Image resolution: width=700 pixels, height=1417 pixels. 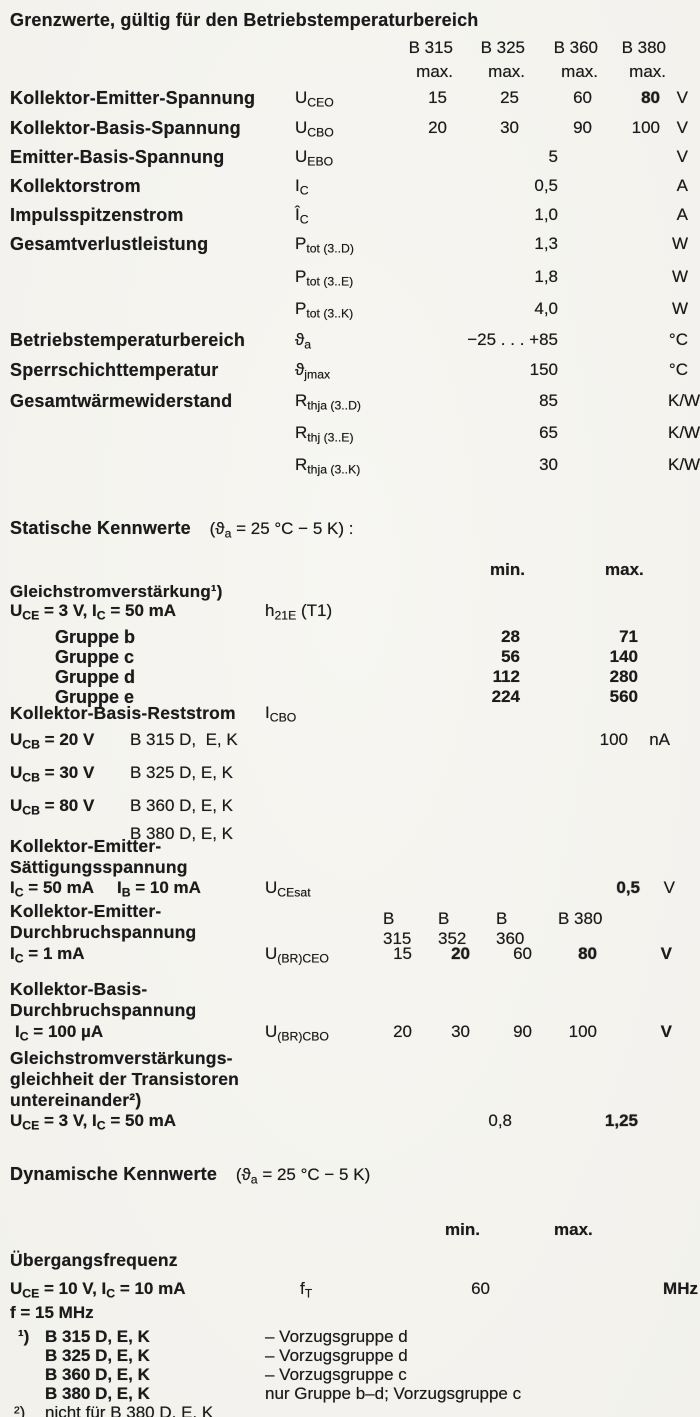 I want to click on max-value: 1,25, so click(x=621, y=1120).